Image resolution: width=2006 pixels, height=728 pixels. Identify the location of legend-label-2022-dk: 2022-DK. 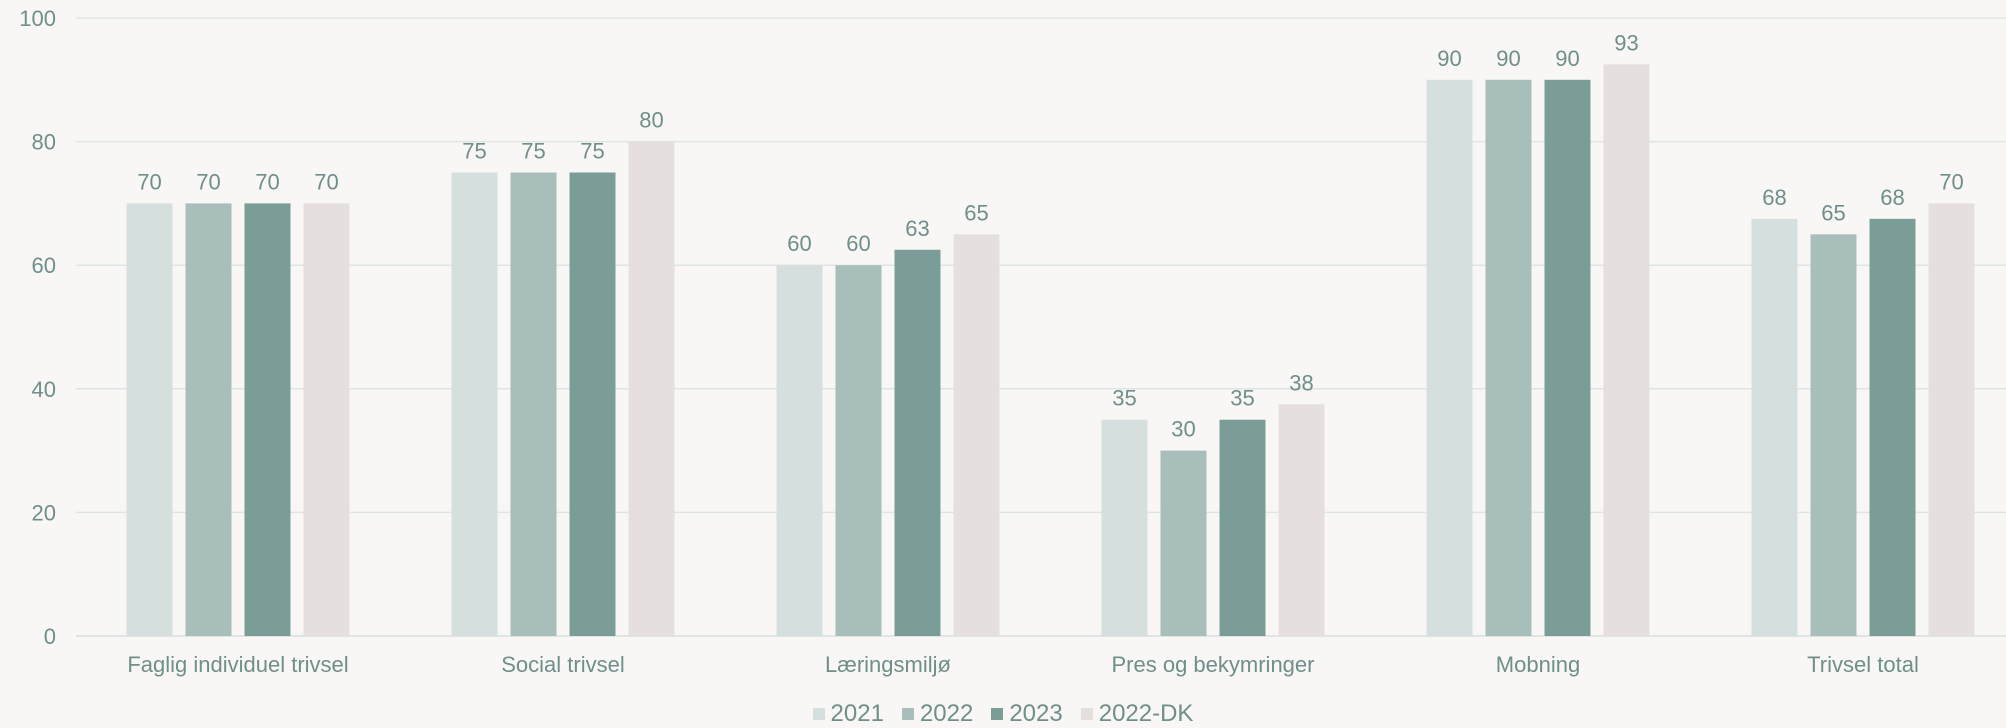
(1146, 713).